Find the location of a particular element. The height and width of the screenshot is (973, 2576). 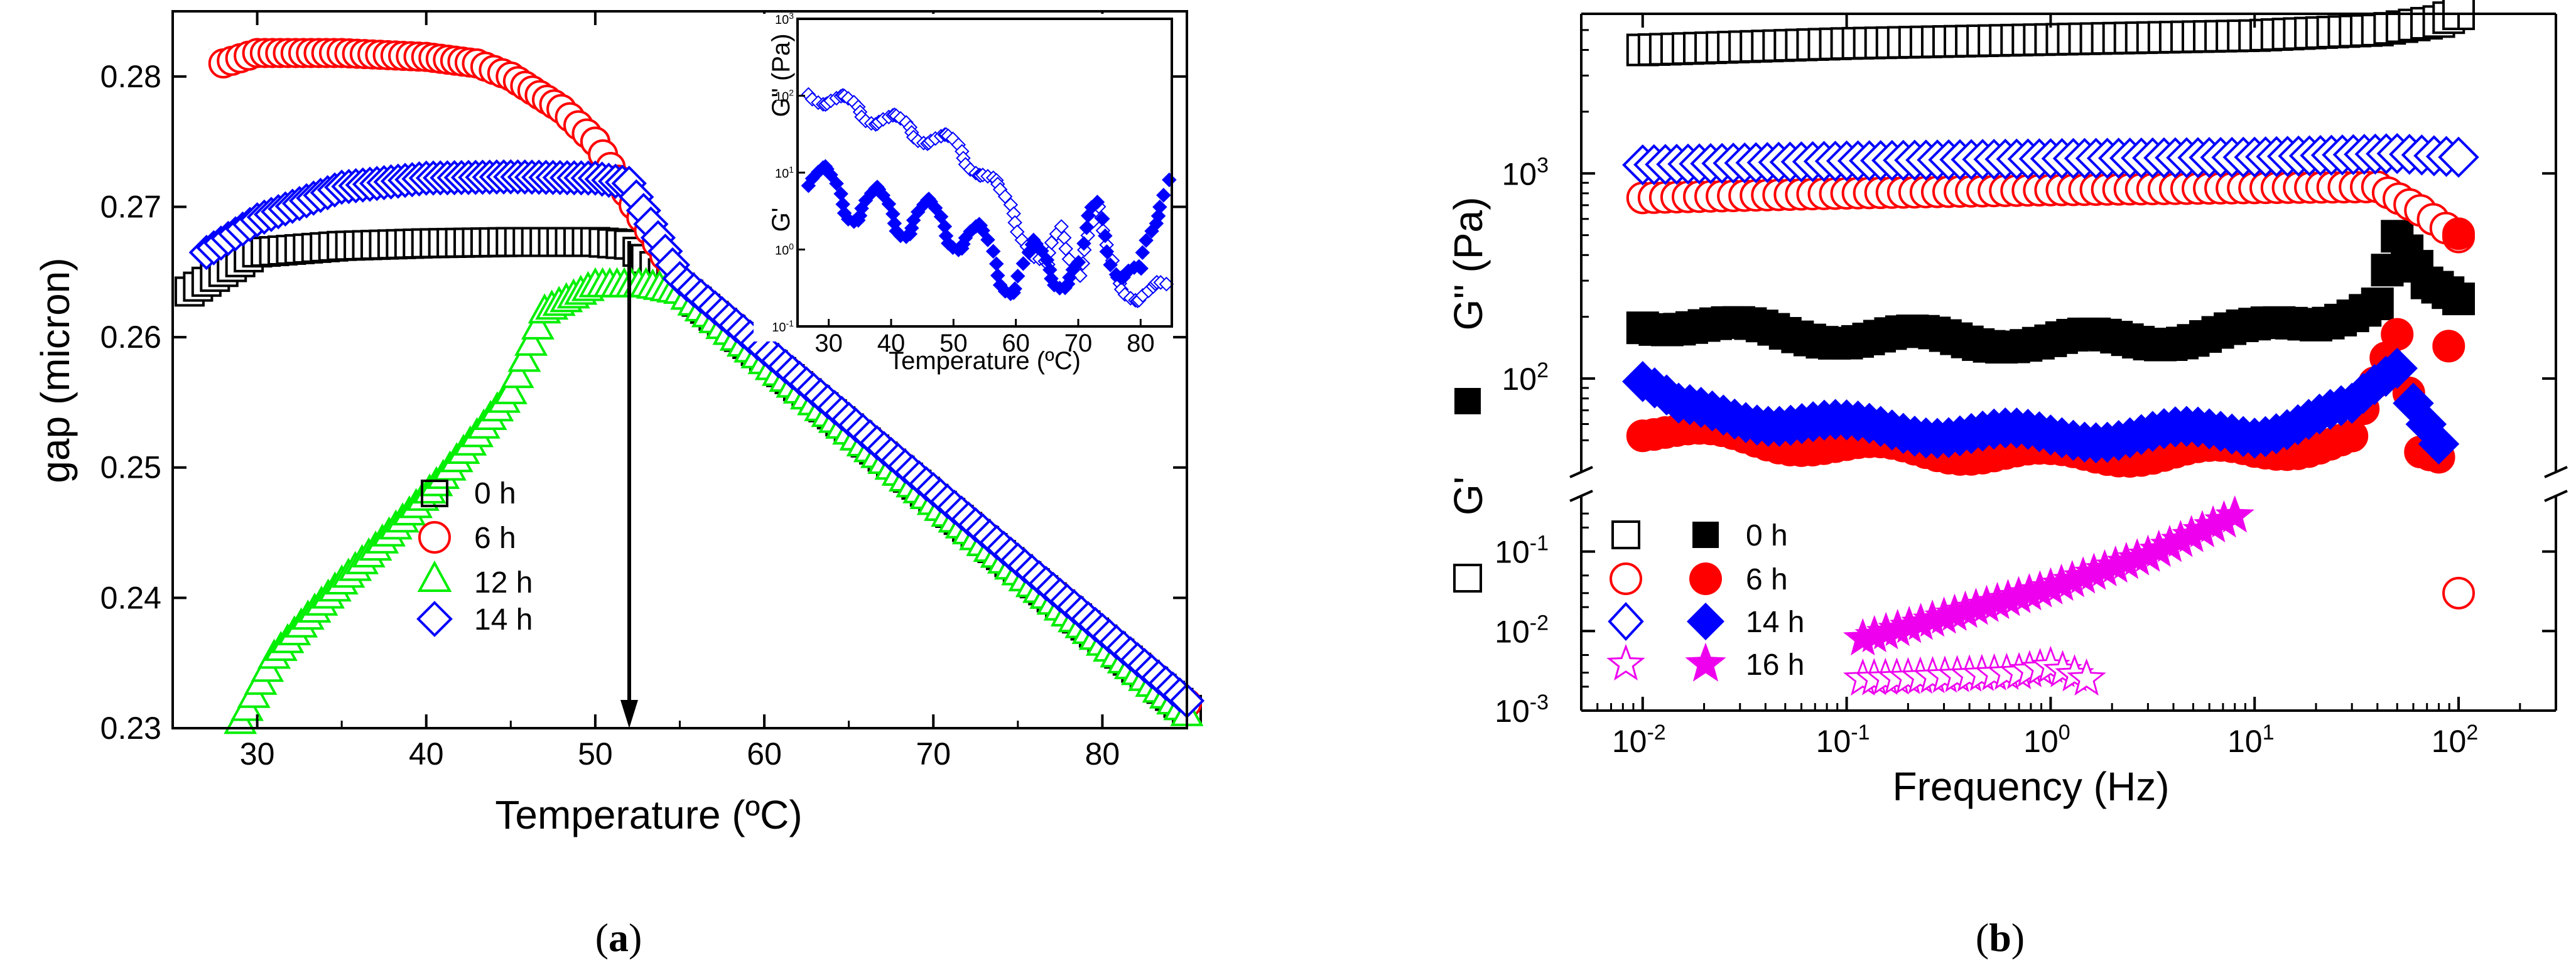

panel-b-filled-square-key is located at coordinates (1468, 401).